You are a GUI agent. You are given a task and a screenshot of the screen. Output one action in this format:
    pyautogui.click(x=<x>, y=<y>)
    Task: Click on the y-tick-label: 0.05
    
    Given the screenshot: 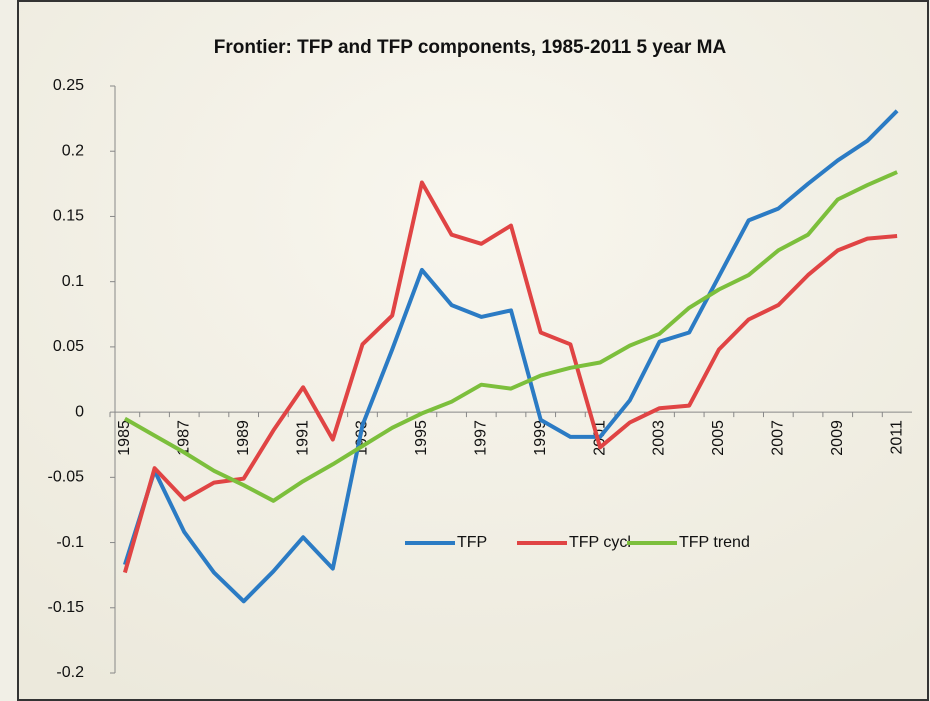 What is the action you would take?
    pyautogui.click(x=68, y=346)
    